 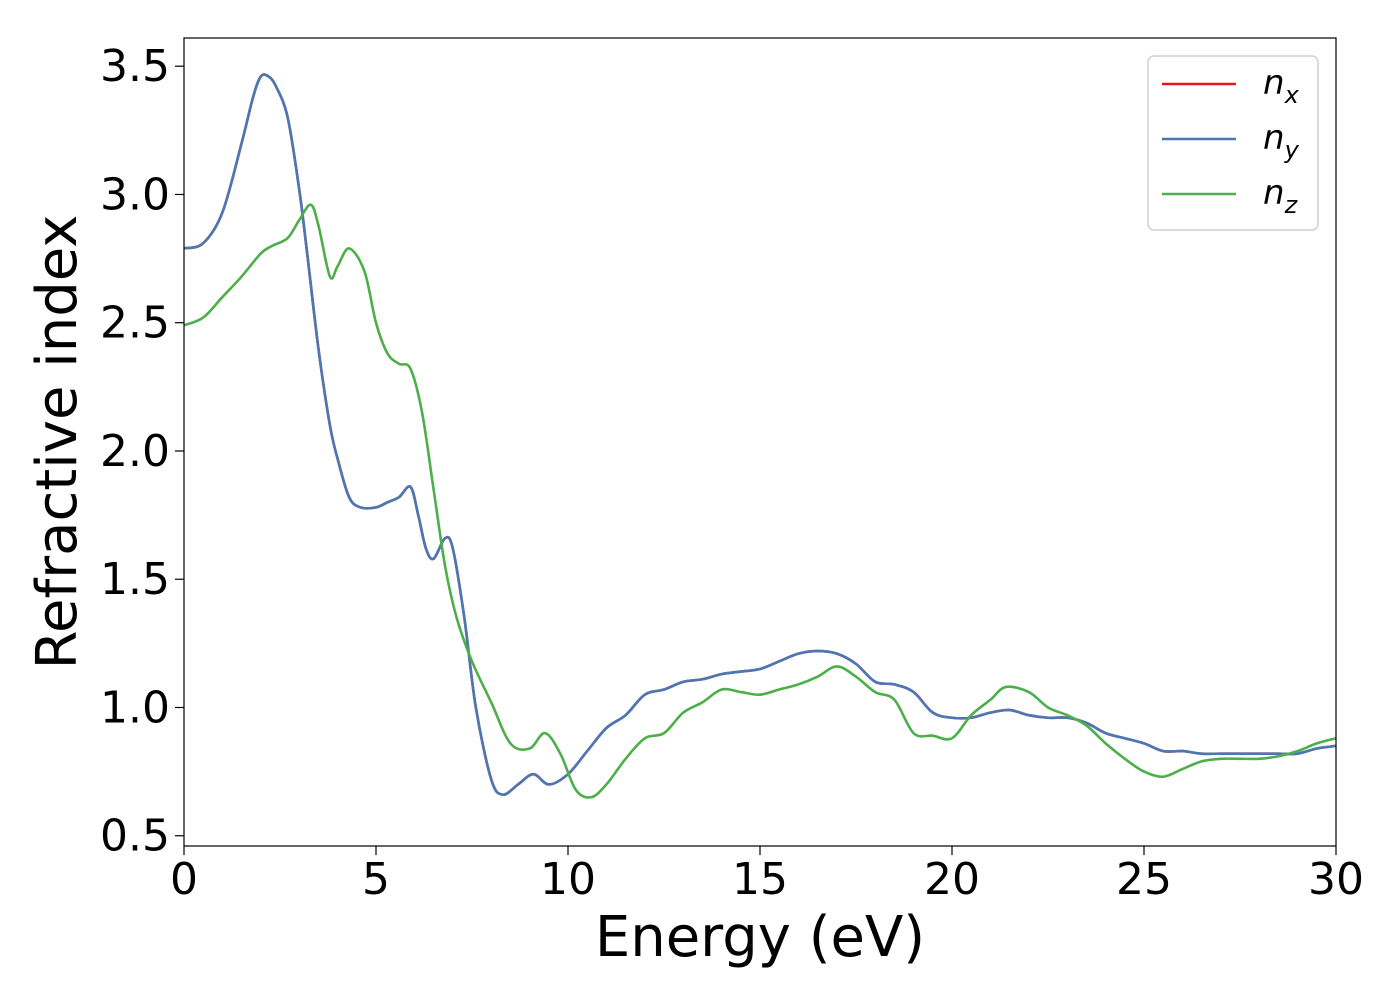 What do you see at coordinates (376, 879) in the screenshot?
I see `x-tick-label: 5` at bounding box center [376, 879].